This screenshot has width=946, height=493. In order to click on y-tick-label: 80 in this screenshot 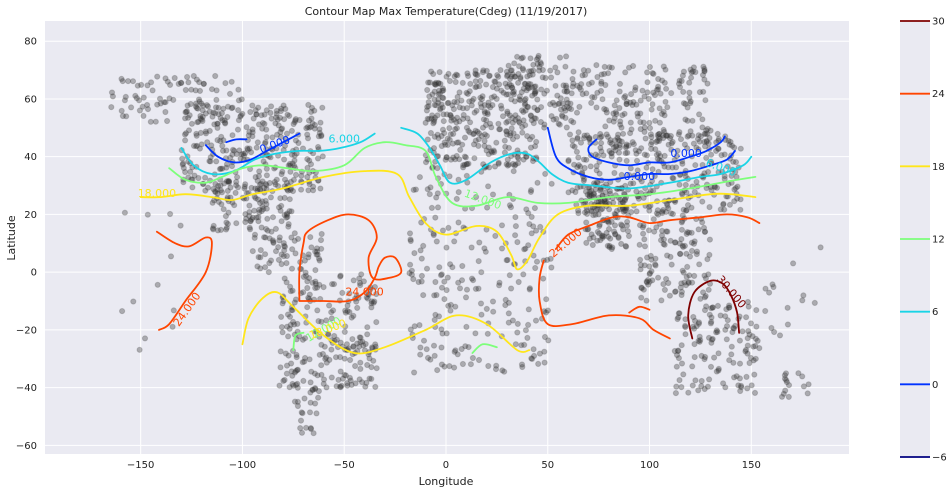, I will do `click(30, 42)`.